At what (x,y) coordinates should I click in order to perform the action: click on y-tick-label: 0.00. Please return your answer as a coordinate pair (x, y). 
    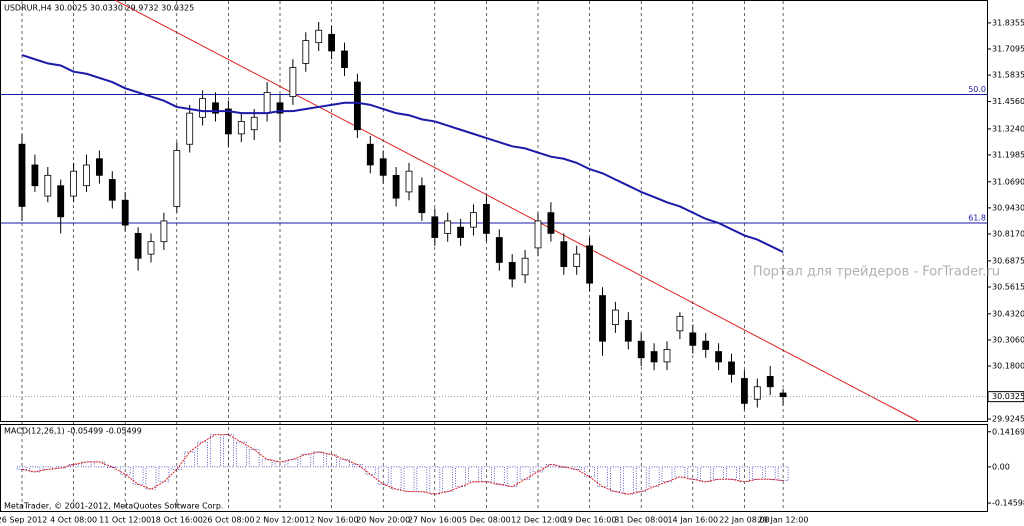
    Looking at the image, I should click on (1001, 466).